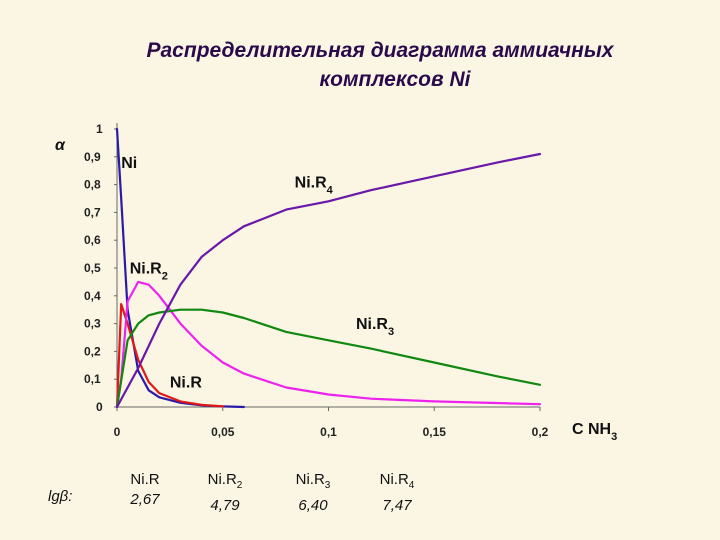 This screenshot has height=540, width=720. What do you see at coordinates (328, 358) in the screenshot?
I see `series-line-nir3` at bounding box center [328, 358].